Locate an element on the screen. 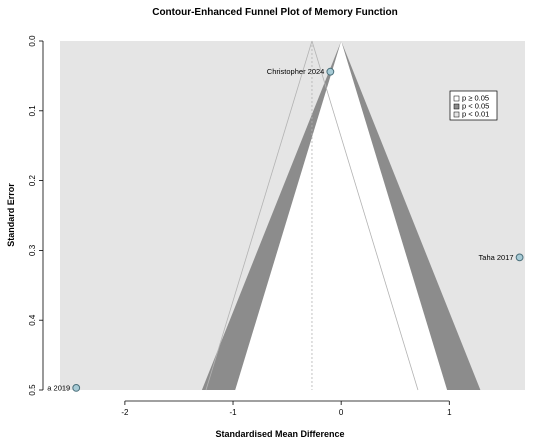 Image resolution: width=550 pixels, height=444 pixels. study-label: a 2019 is located at coordinates (58, 387).